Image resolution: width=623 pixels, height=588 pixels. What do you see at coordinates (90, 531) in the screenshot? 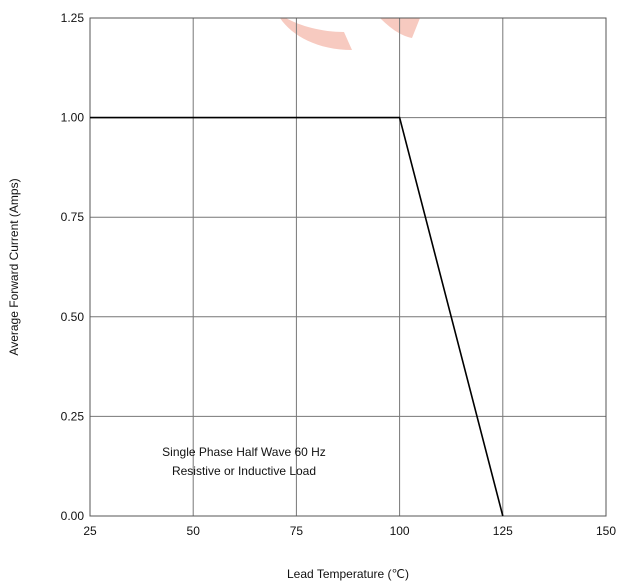
I see `x-tick-label-0: 25` at bounding box center [90, 531].